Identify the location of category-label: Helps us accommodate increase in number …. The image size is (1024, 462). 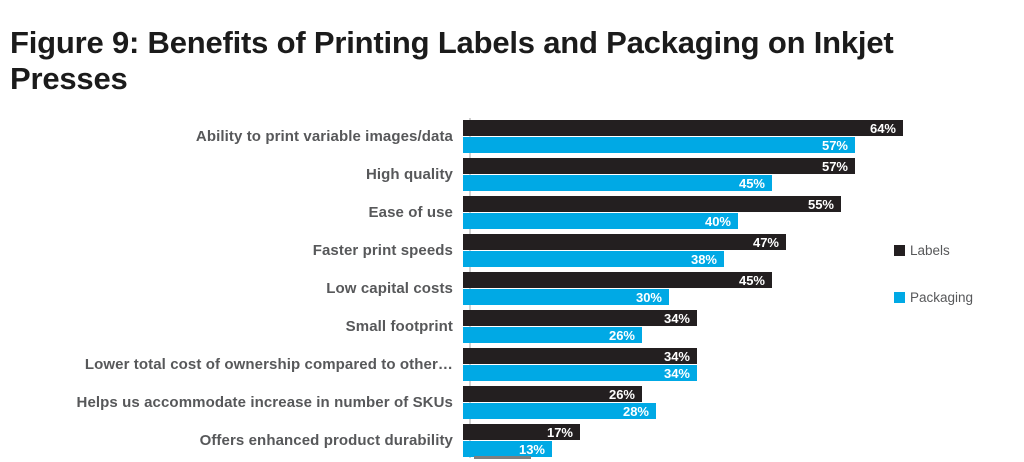
(264, 402).